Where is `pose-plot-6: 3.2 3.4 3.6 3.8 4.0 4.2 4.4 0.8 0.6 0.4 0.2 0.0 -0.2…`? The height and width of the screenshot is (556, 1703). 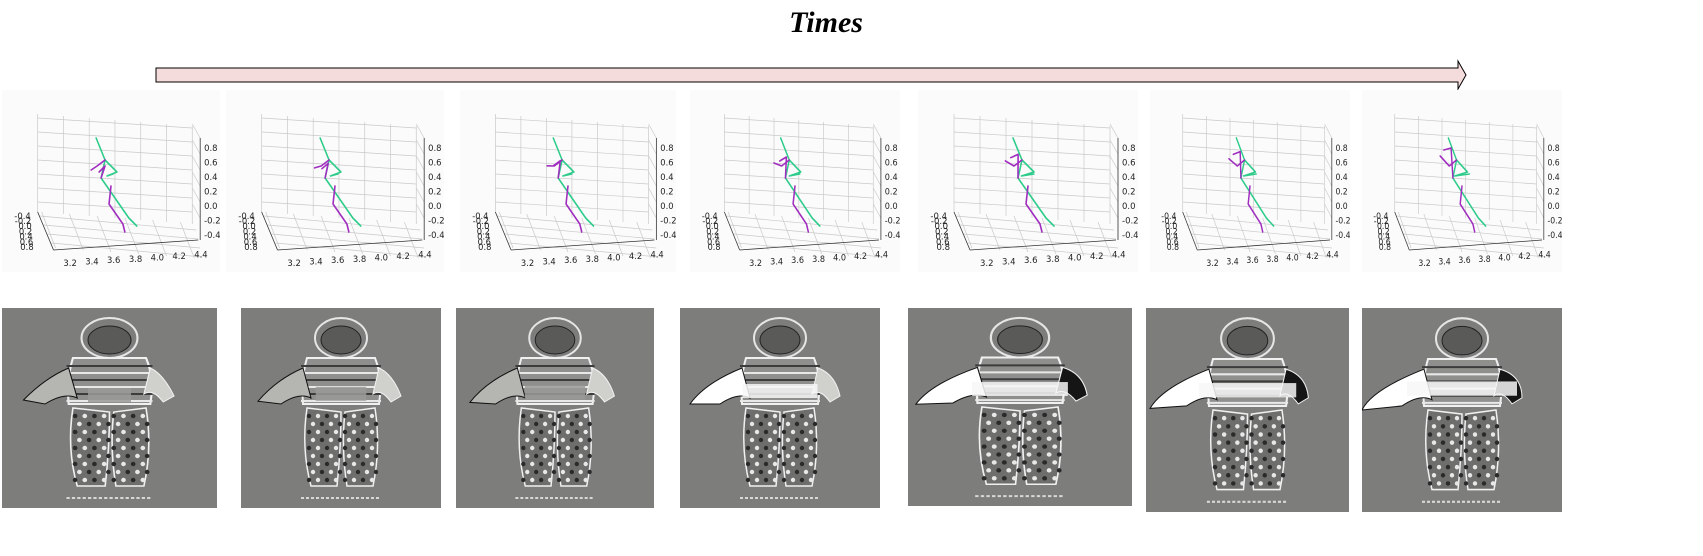
pose-plot-6: 3.2 3.4 3.6 3.8 4.0 4.2 4.4 0.8 0.6 0.4 0.2 0.0 -0.2… is located at coordinates (1250, 181).